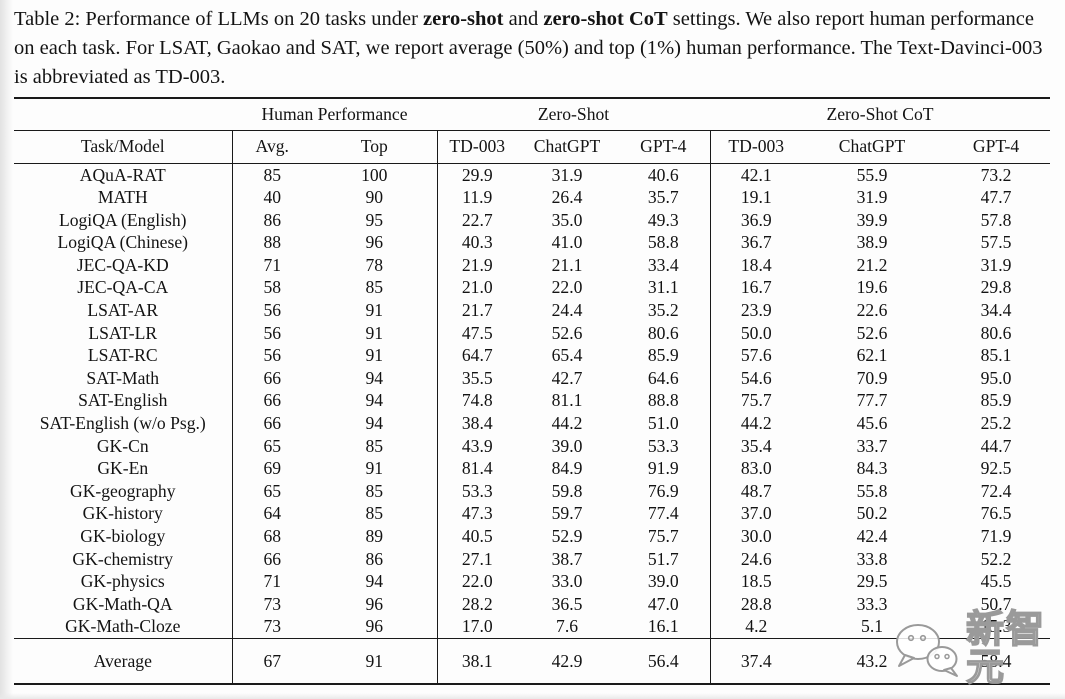 The image size is (1065, 699). Describe the element at coordinates (567, 264) in the screenshot. I see `value-cell: 21.1` at that location.